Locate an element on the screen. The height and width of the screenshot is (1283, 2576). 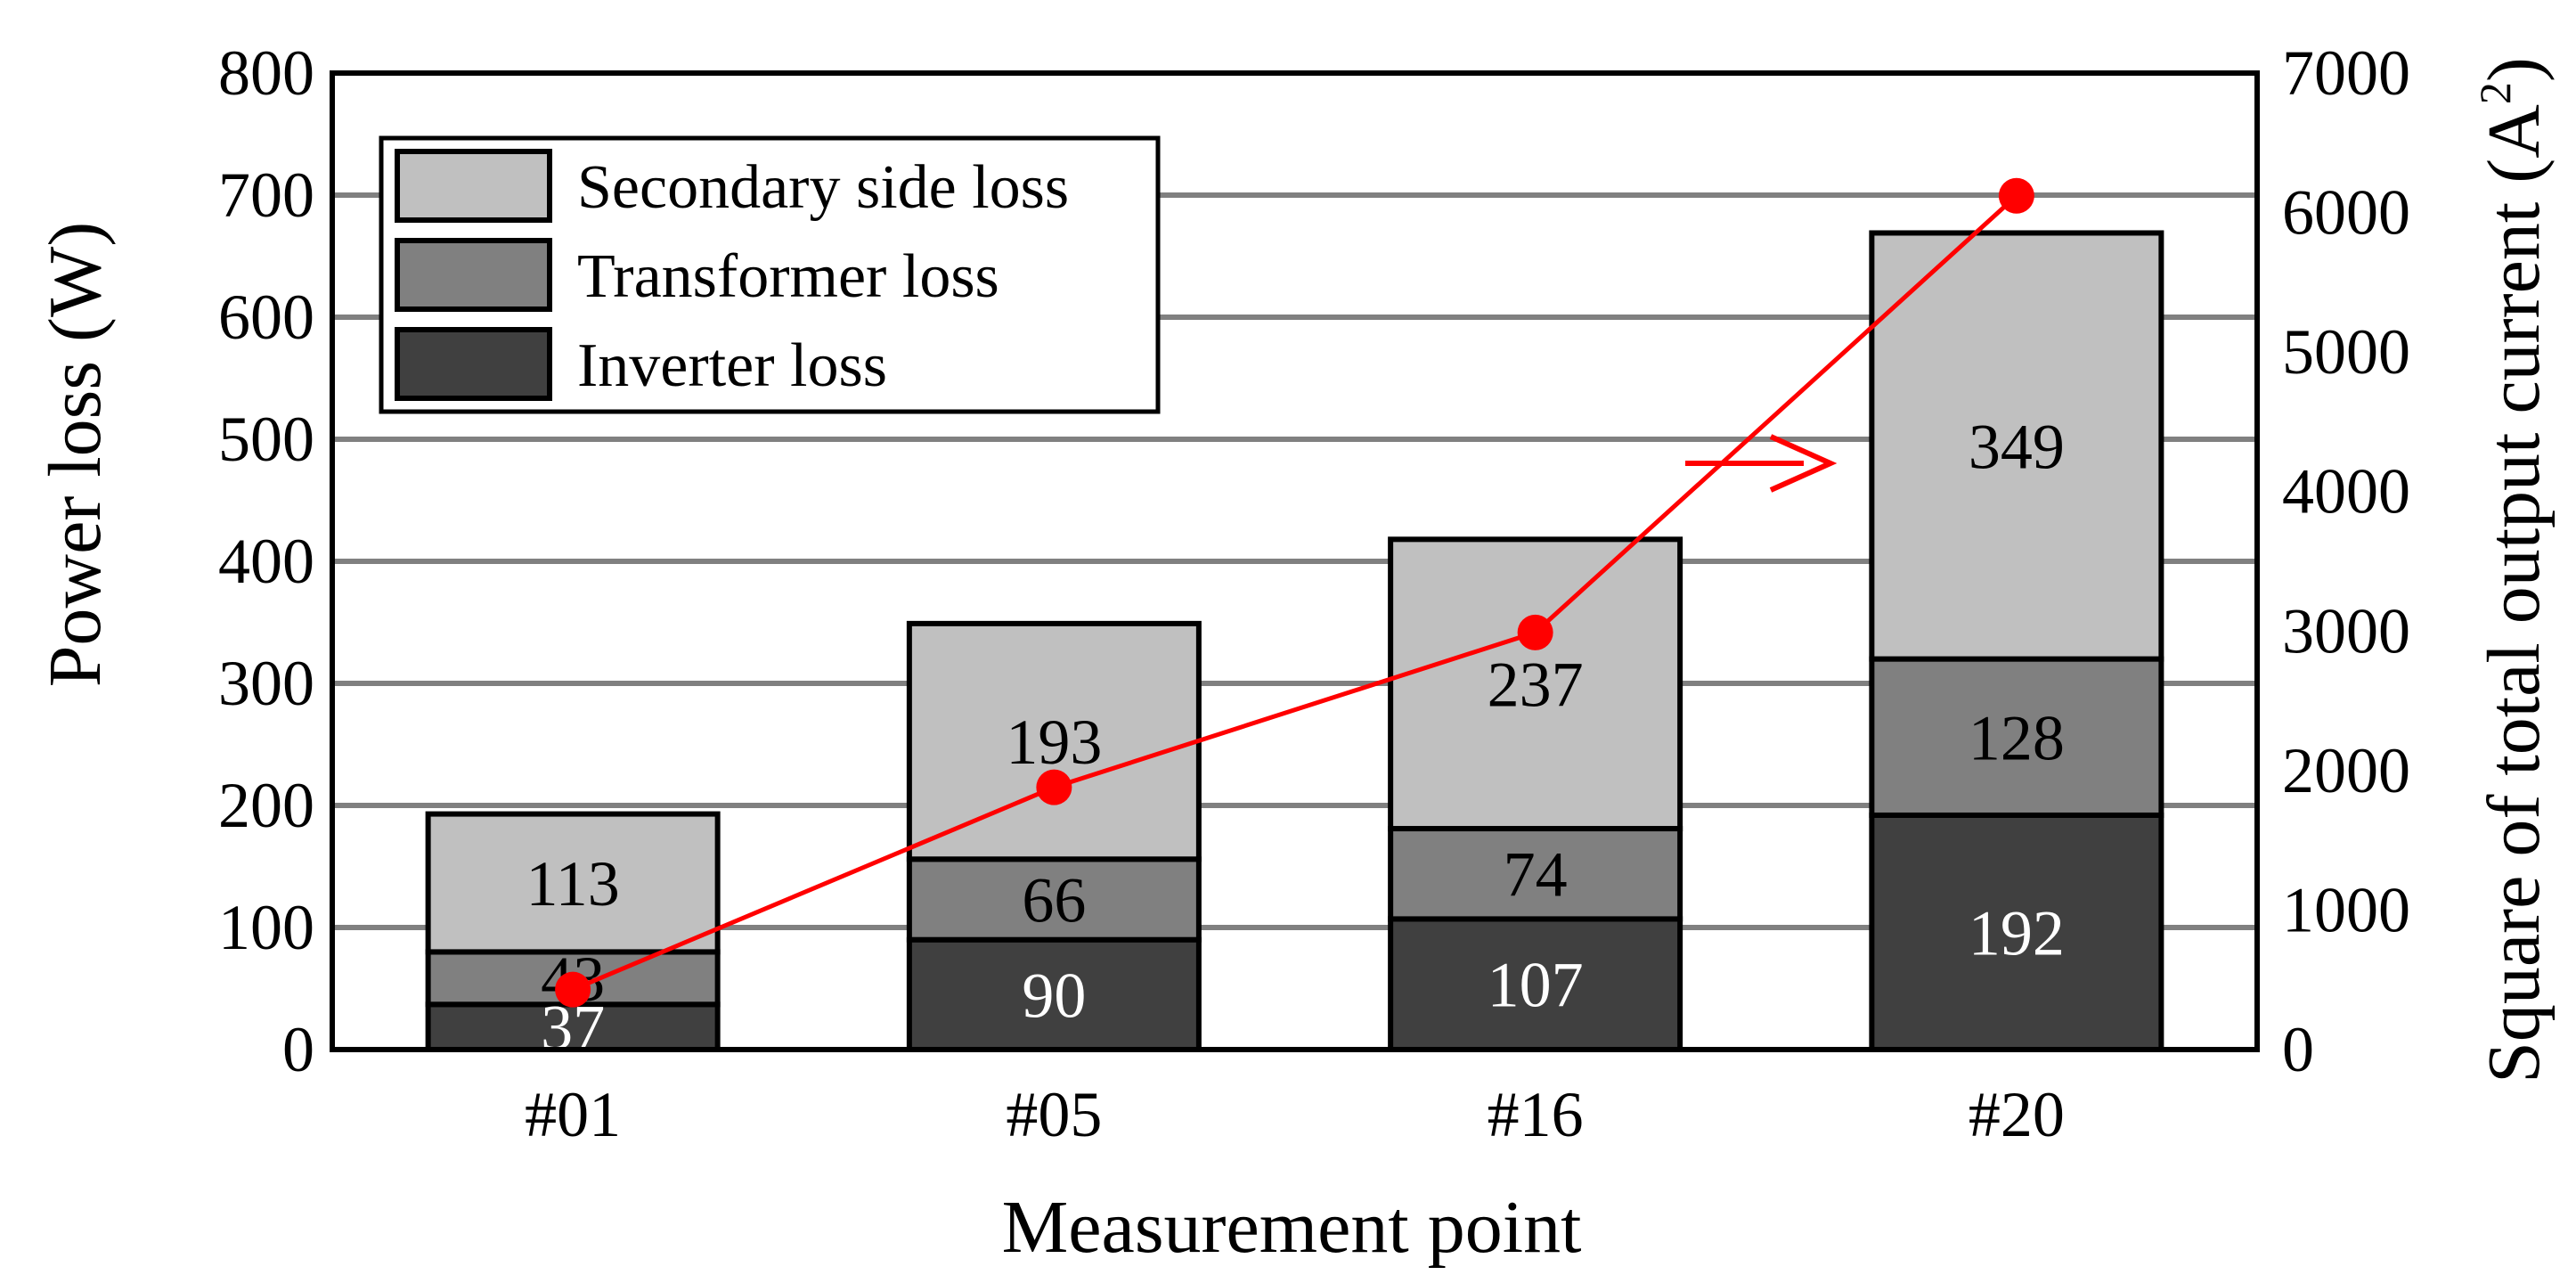
y-axis-title: Power loss (W) is located at coordinates (76, 455).